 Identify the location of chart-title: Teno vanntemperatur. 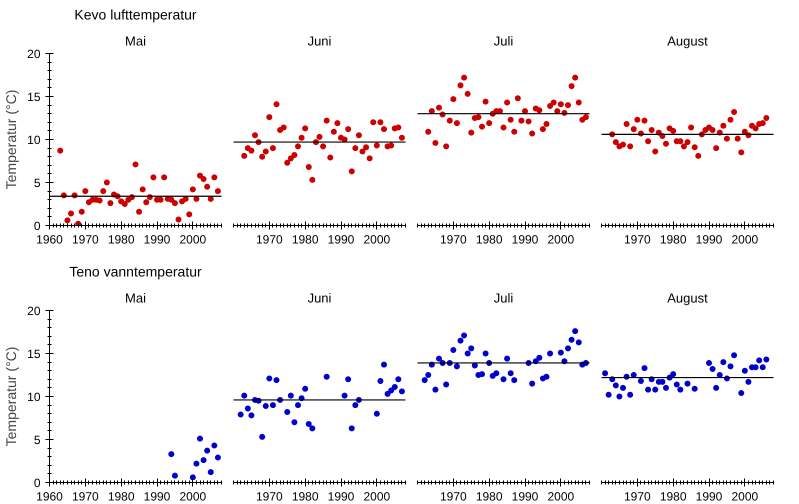
(135, 272).